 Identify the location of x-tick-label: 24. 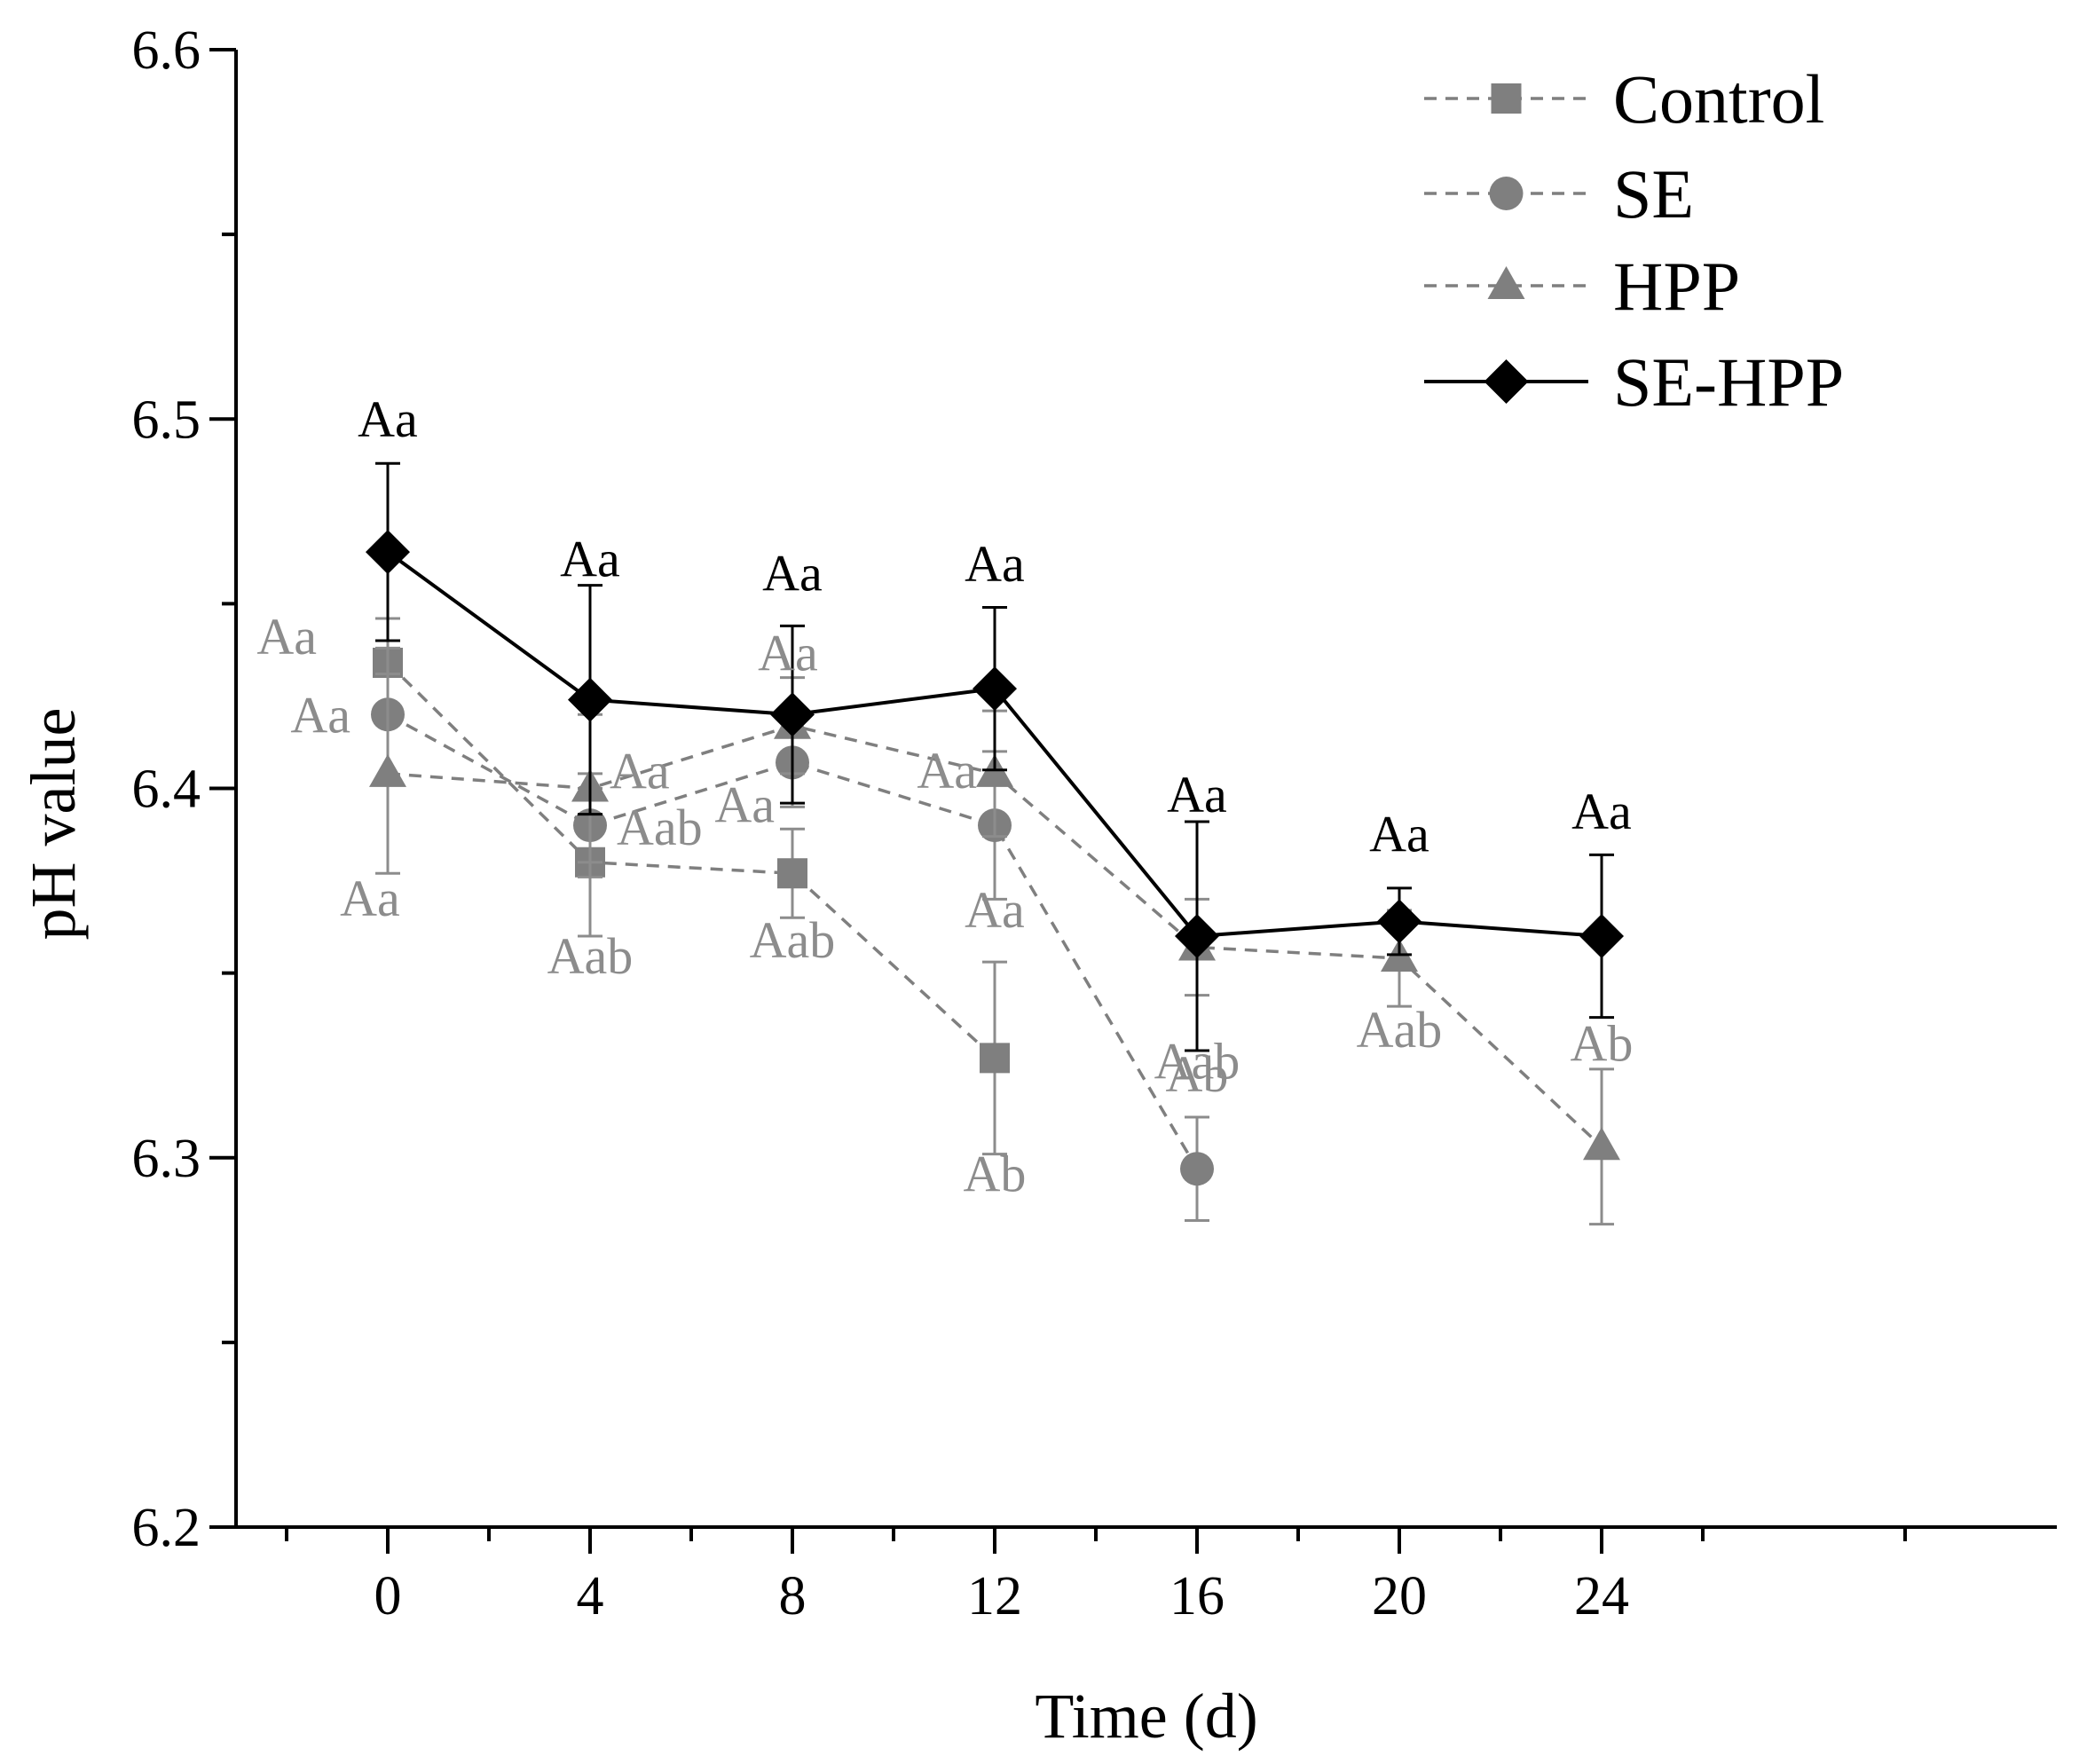
(1601, 1596).